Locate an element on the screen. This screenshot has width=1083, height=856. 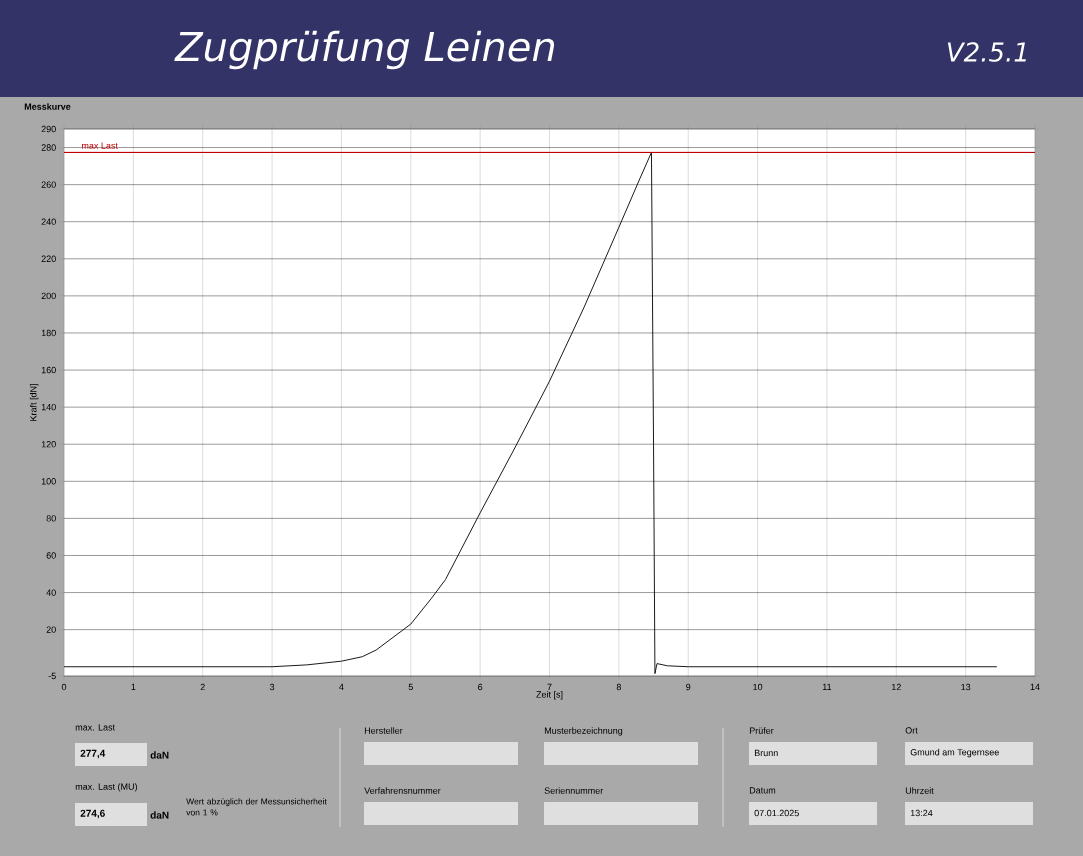
text: 277,4 is located at coordinates (93, 754).